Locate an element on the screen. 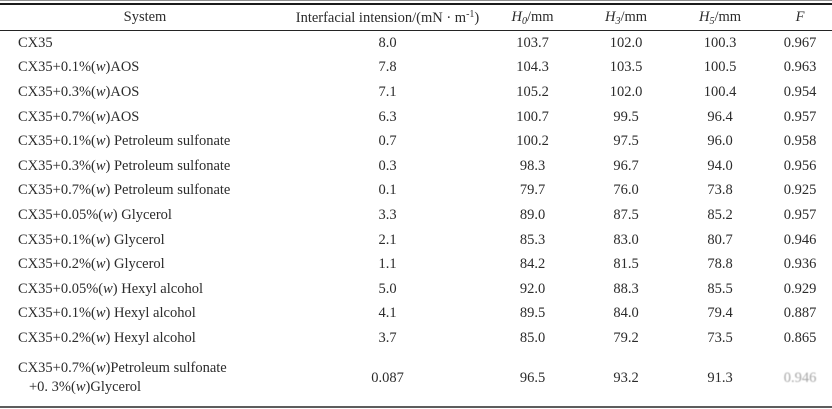  f-cell: 0.929 is located at coordinates (800, 288).